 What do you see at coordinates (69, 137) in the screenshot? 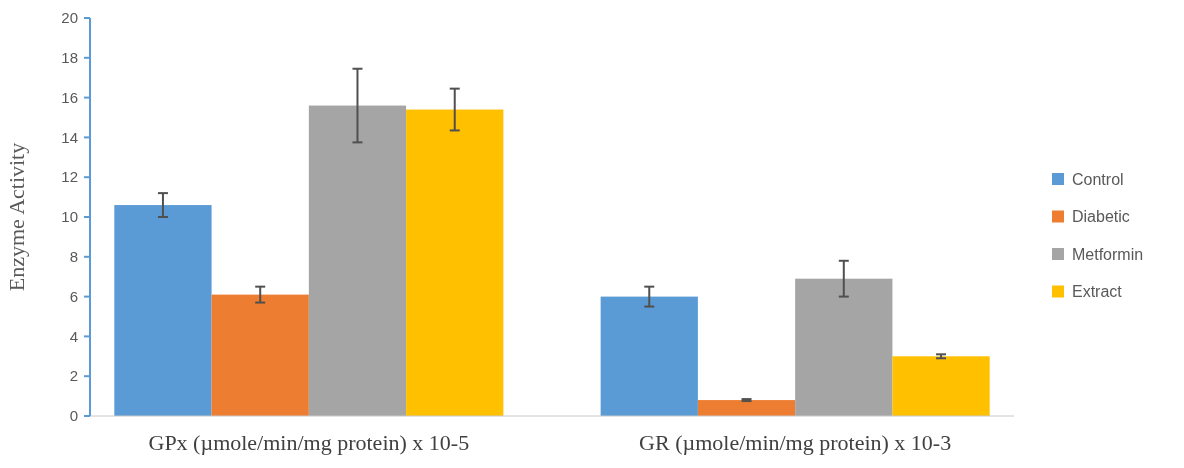
I see `y-tick-label: 14` at bounding box center [69, 137].